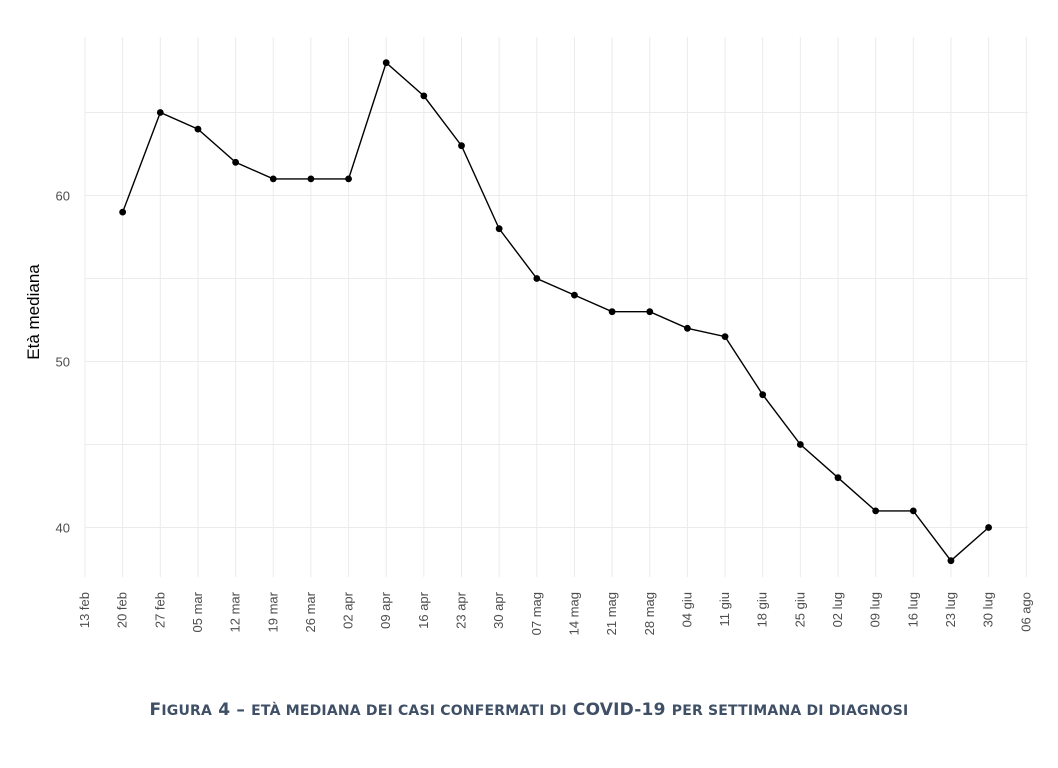 The image size is (1058, 768). Describe the element at coordinates (686, 609) in the screenshot. I see `x-tick-label: 04 giu` at that location.